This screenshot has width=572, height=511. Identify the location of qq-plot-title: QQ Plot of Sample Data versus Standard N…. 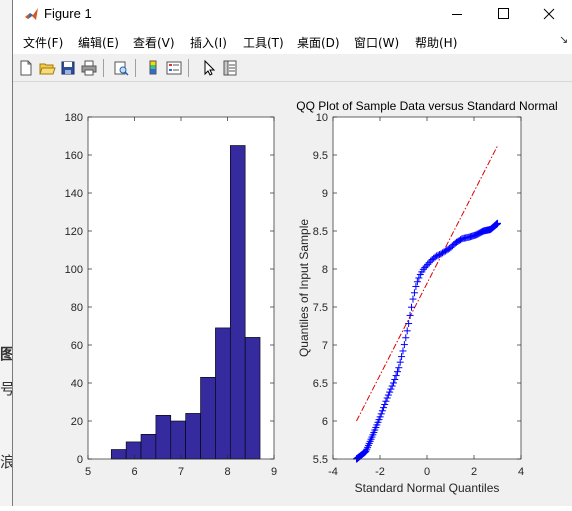
(426, 106).